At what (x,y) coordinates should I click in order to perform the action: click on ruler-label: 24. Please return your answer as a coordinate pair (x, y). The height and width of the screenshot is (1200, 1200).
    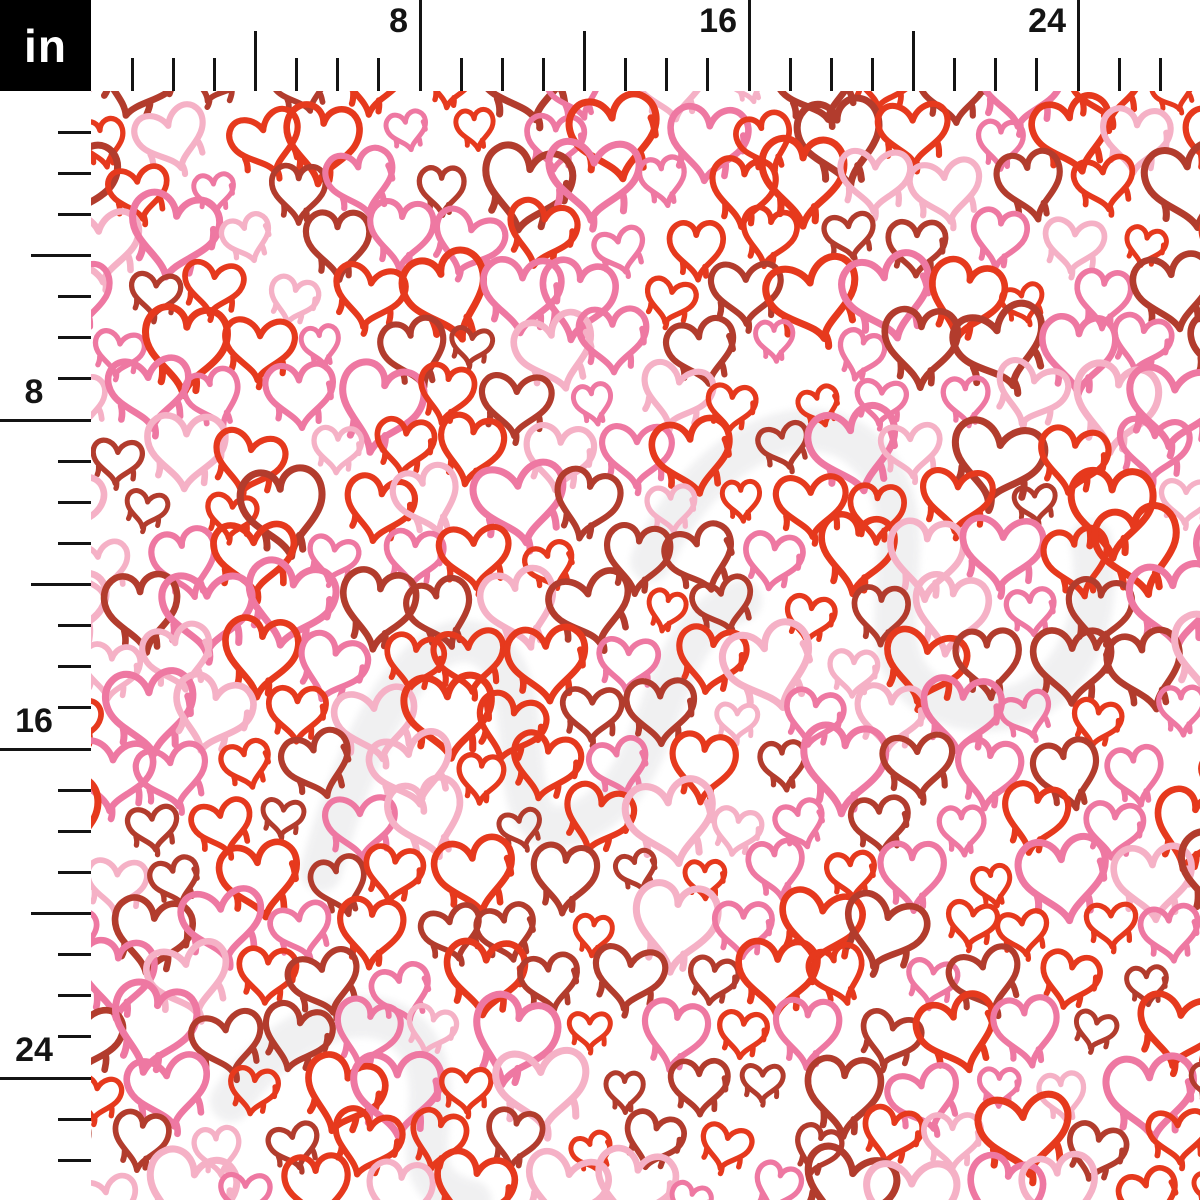
    Looking at the image, I should click on (1047, 21).